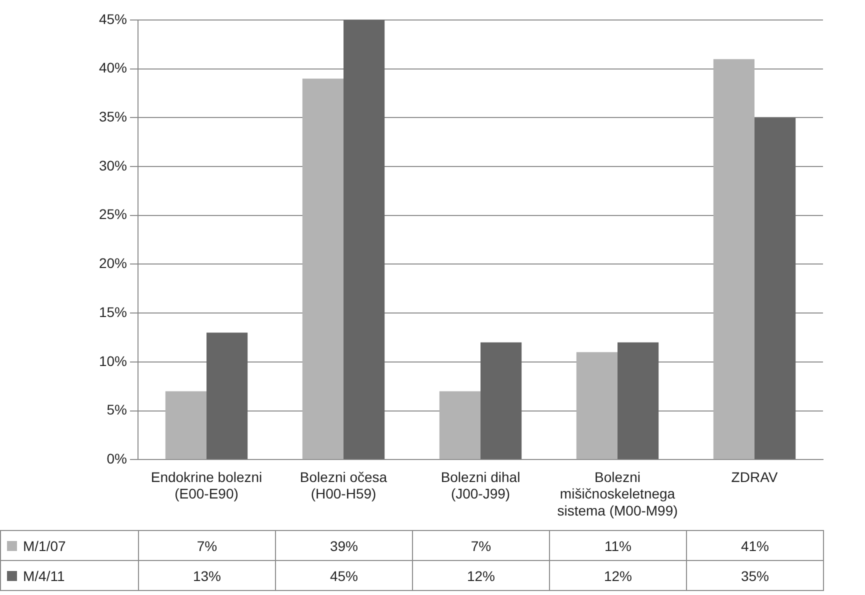 The width and height of the screenshot is (865, 595). What do you see at coordinates (112, 360) in the screenshot?
I see `y-tick-label: 10%` at bounding box center [112, 360].